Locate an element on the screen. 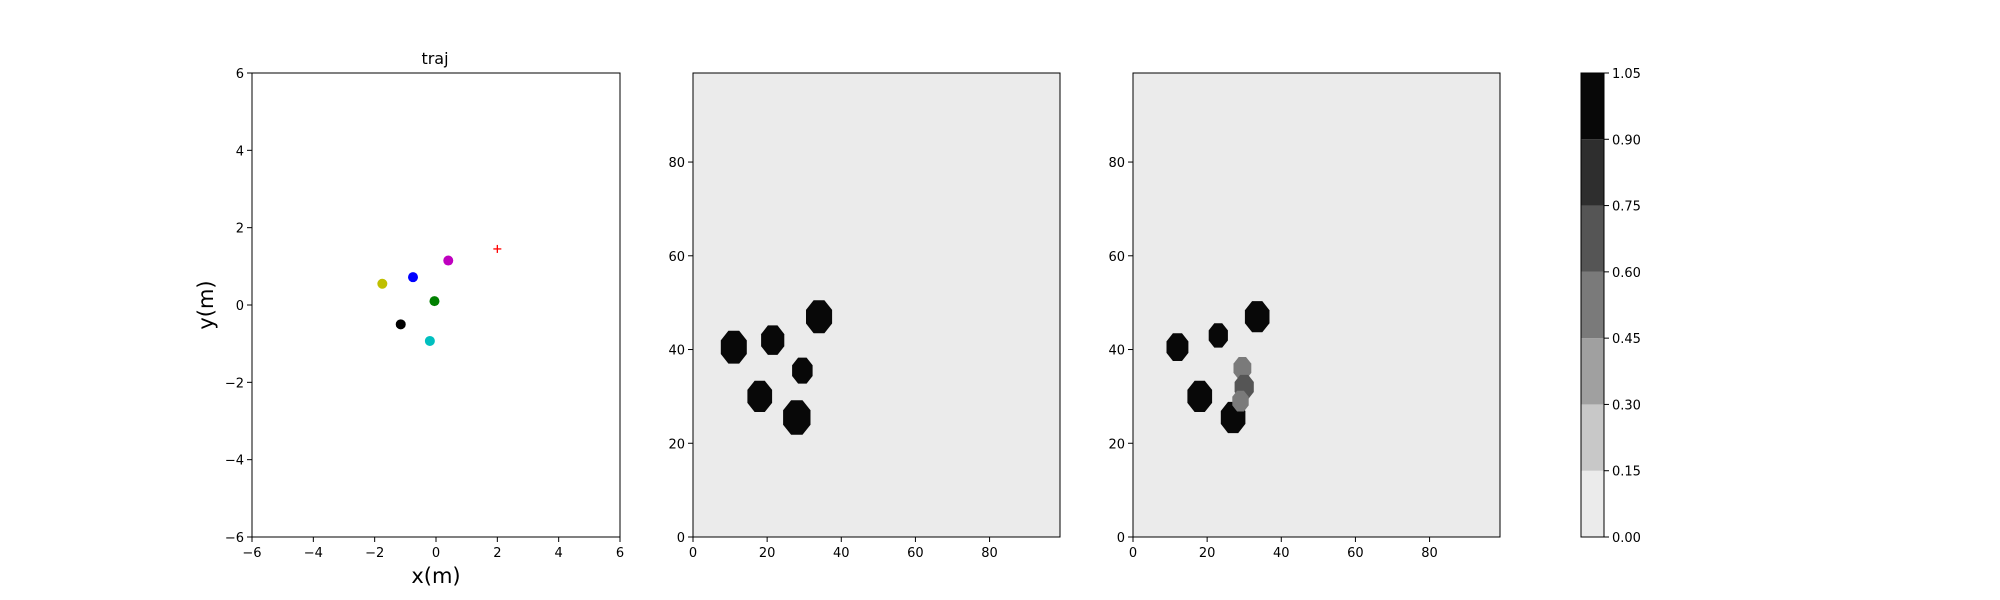 The height and width of the screenshot is (600, 2000). traj-axes-frame is located at coordinates (436, 305).